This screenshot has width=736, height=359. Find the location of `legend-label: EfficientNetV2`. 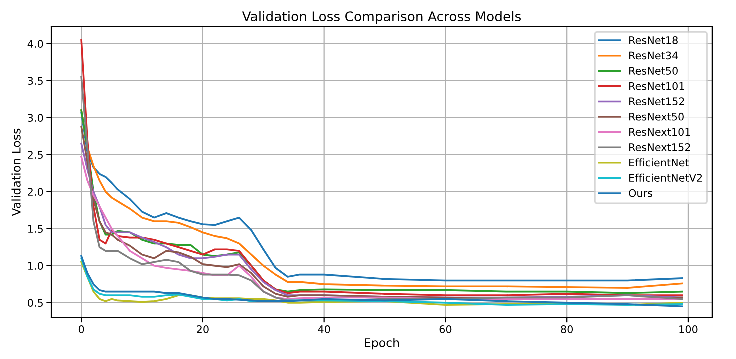

legend-label: EfficientNetV2 is located at coordinates (666, 178).